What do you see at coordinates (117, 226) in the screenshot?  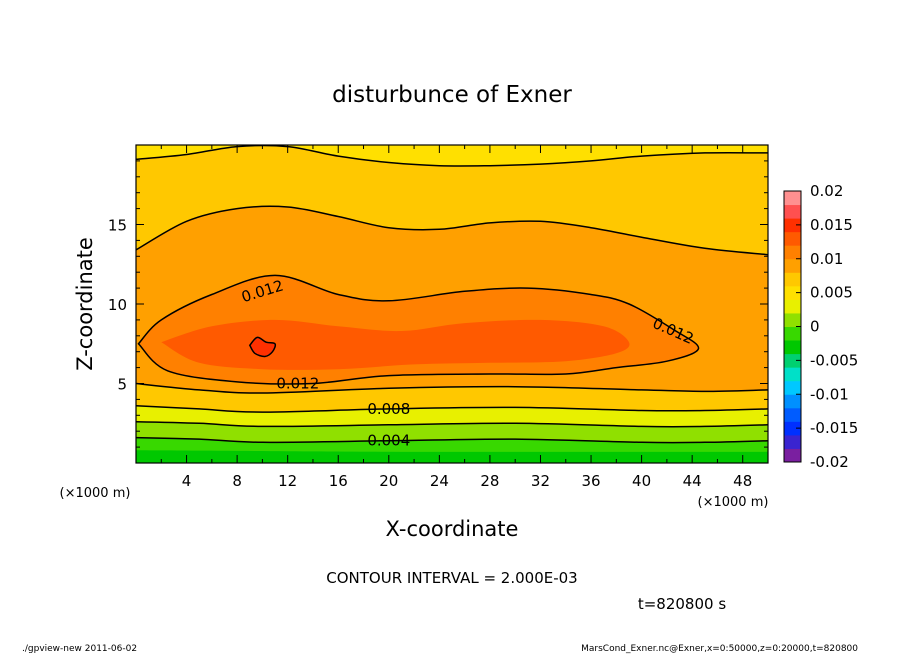 I see `y-tick-label: 15` at bounding box center [117, 226].